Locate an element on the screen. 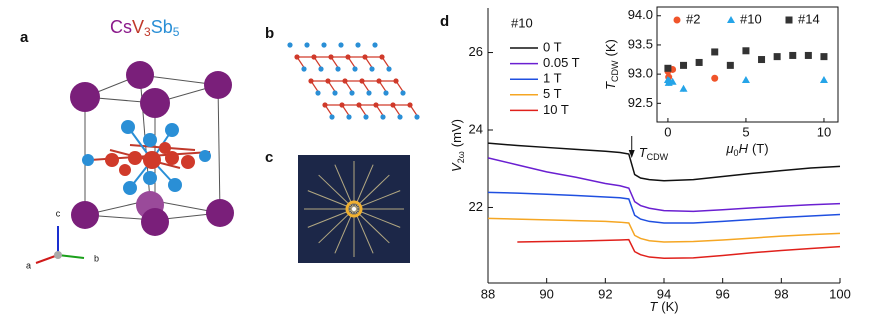 Image resolution: width=872 pixels, height=324 pixels. diffraction-image is located at coordinates (354, 209).